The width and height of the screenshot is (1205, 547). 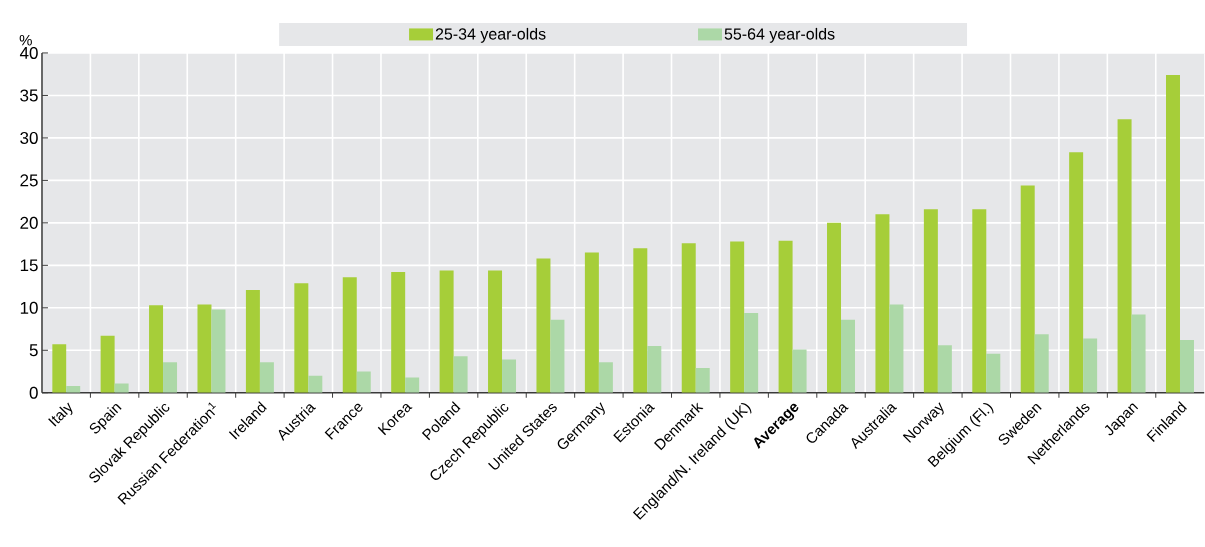 I want to click on legend-label: 55-64 year-olds, so click(x=779, y=35).